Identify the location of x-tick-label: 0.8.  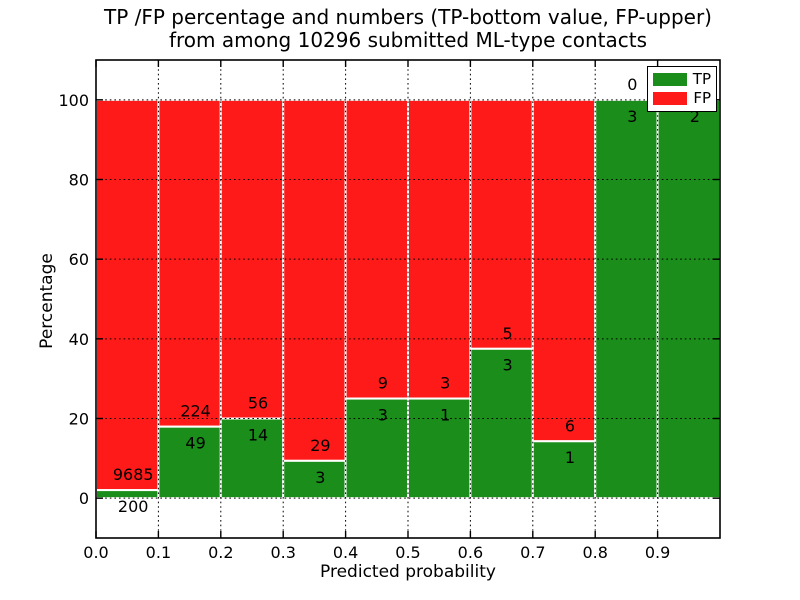
(594, 552).